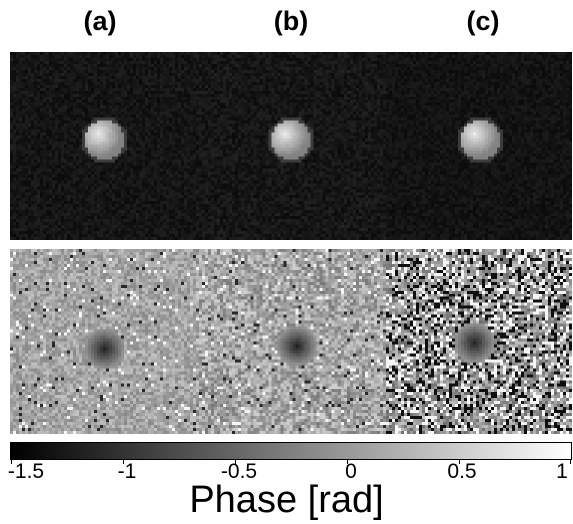 The height and width of the screenshot is (524, 573). Describe the element at coordinates (26, 471) in the screenshot. I see `colorbar-tick-label: -1.5` at that location.